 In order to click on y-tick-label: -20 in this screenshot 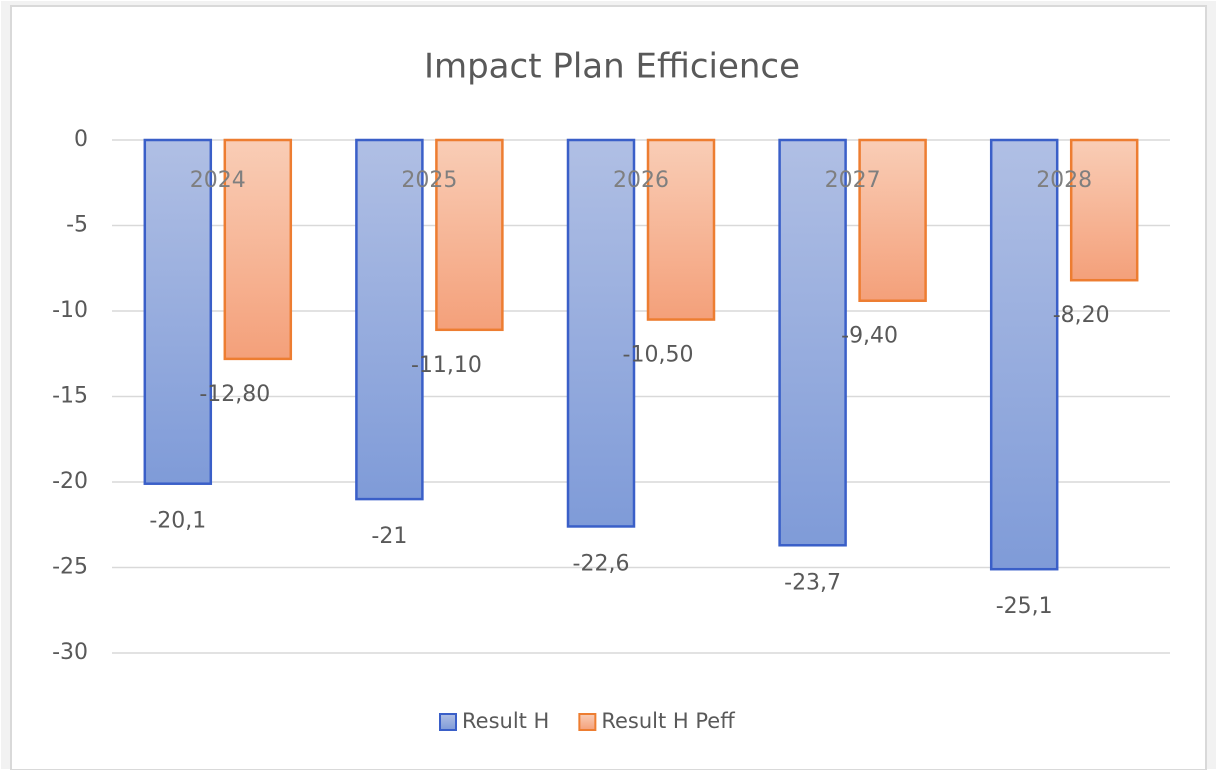, I will do `click(70, 481)`.